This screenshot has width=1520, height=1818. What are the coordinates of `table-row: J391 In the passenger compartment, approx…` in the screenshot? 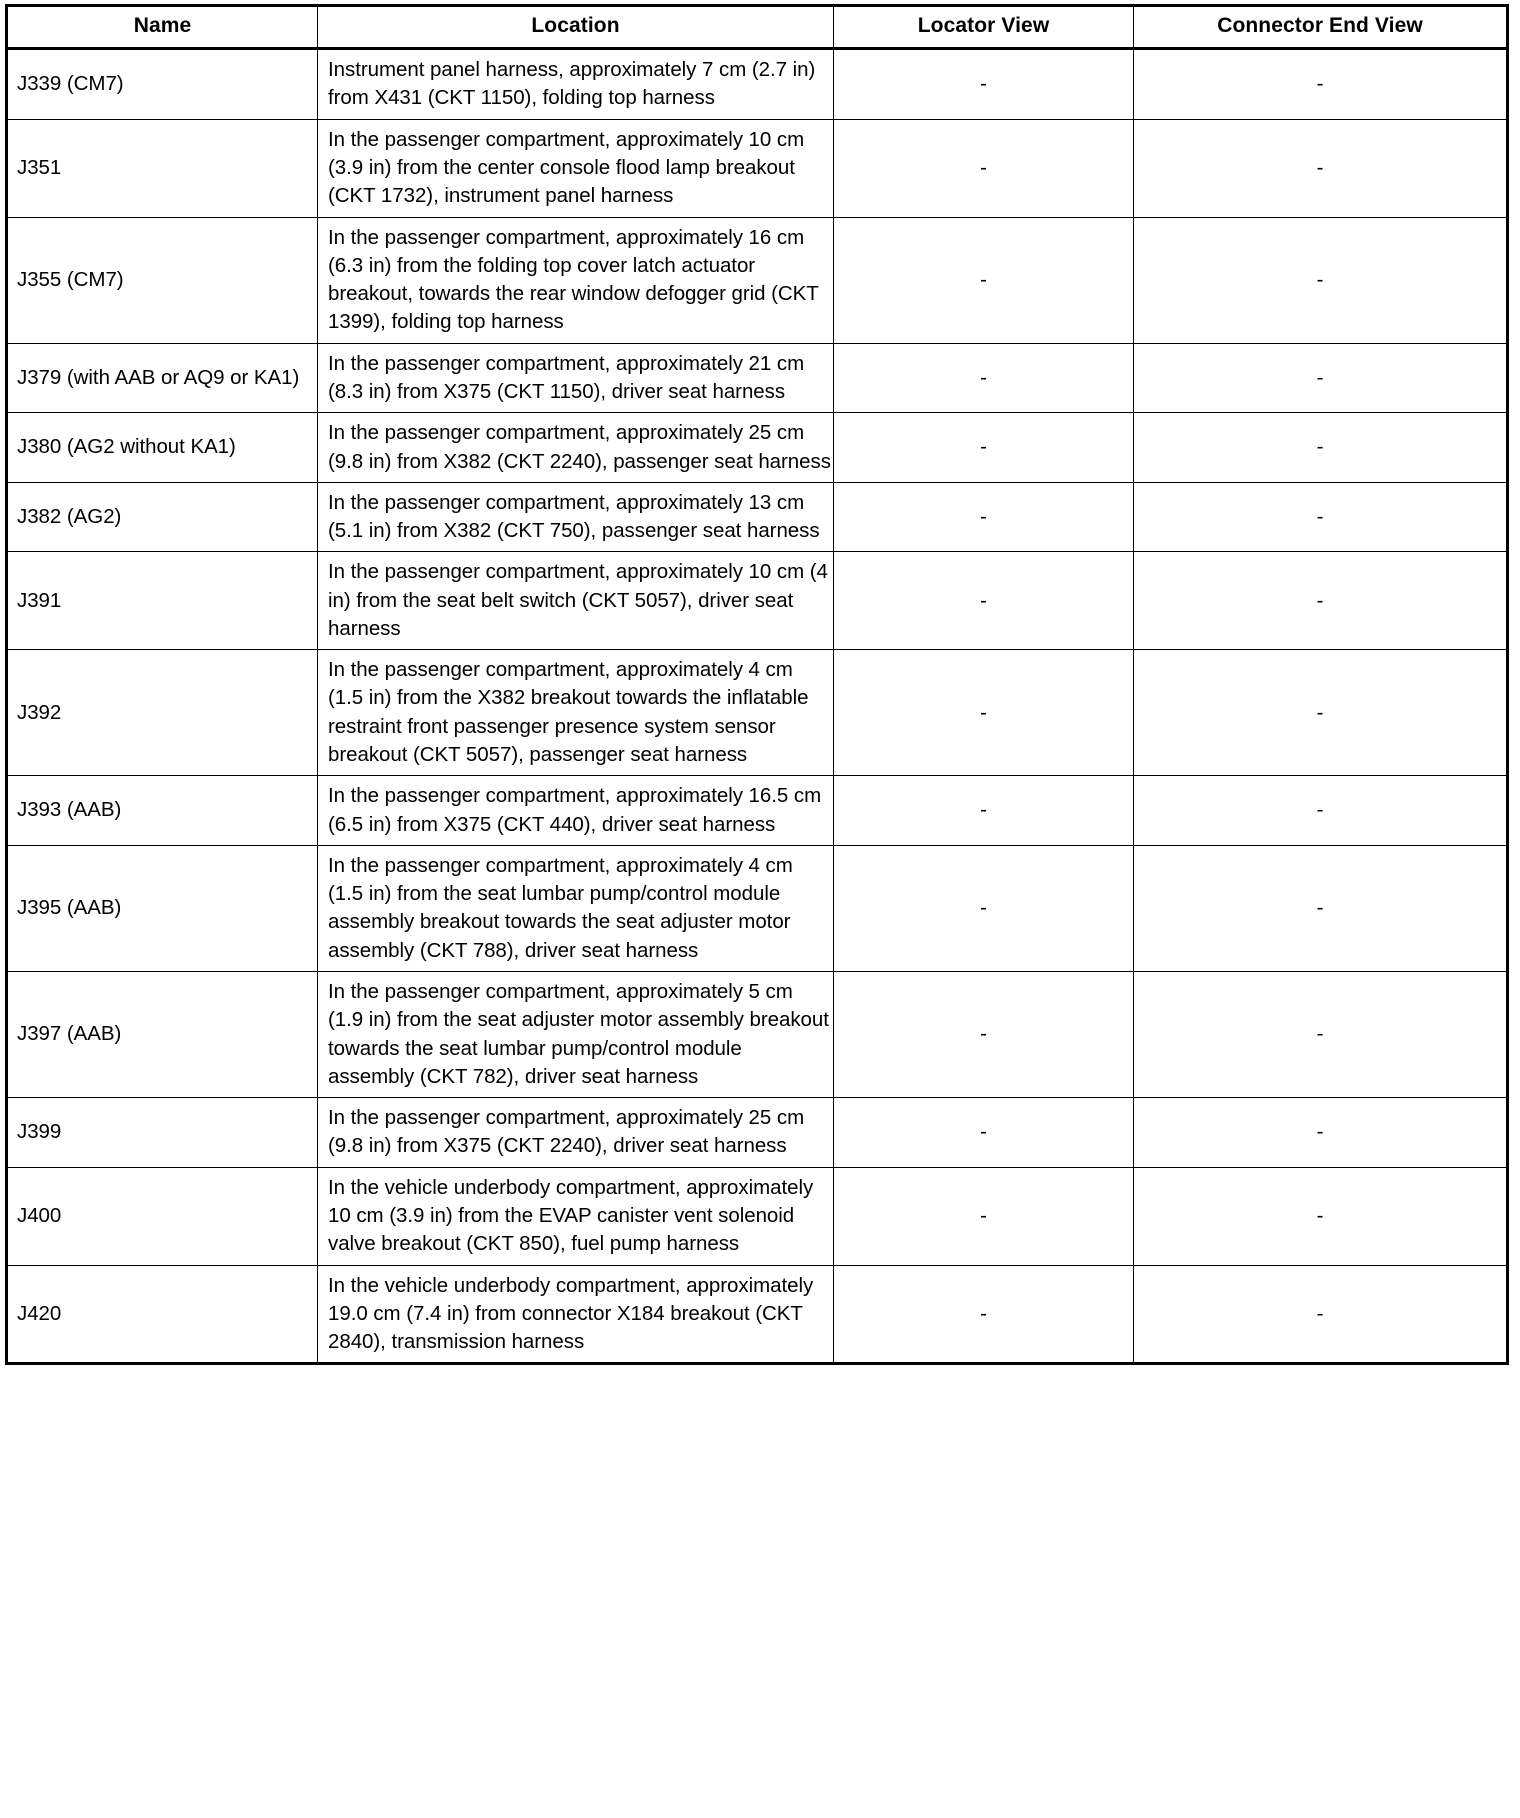 It's located at (757, 601).